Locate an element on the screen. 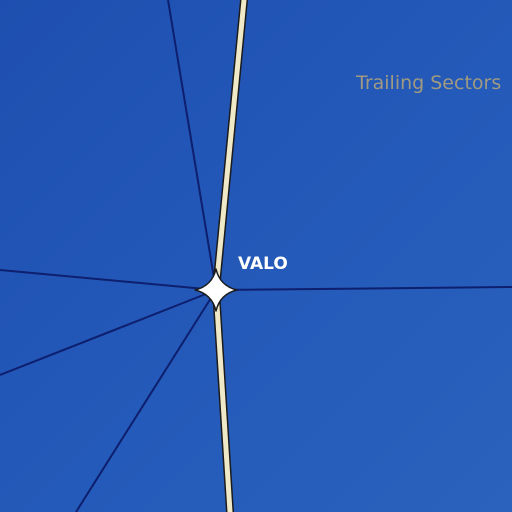  route-line-southwest is located at coordinates (108, 332).